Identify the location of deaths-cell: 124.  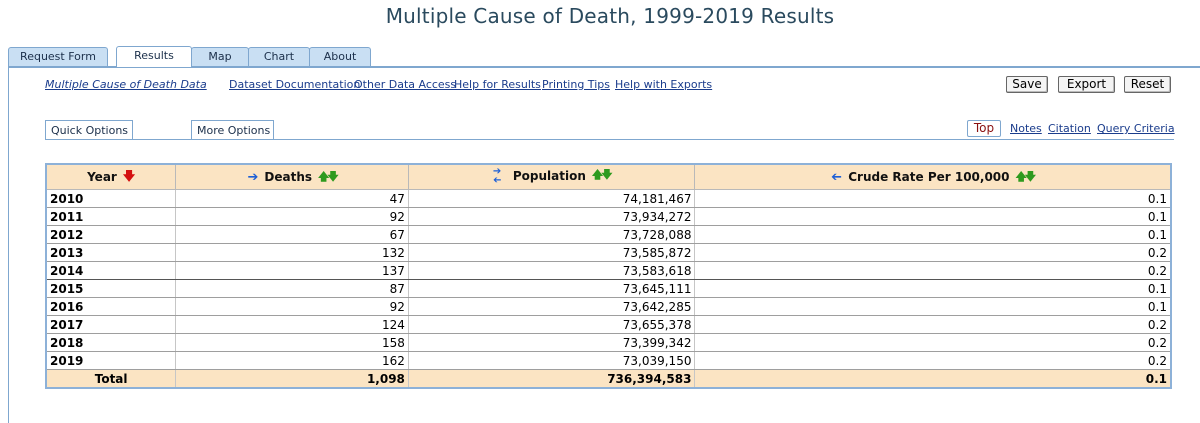
(292, 324).